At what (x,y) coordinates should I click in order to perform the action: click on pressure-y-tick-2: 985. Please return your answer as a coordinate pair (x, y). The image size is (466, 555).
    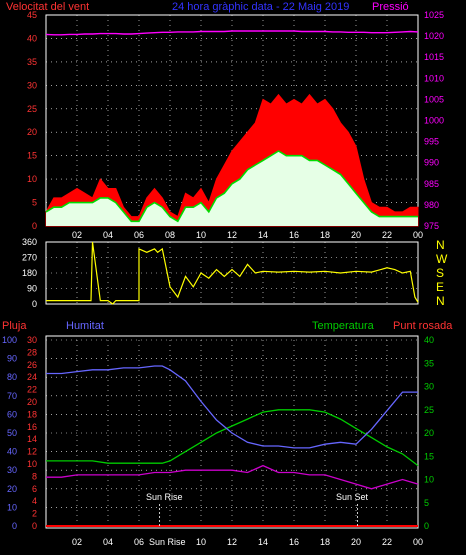
    Looking at the image, I should click on (431, 184).